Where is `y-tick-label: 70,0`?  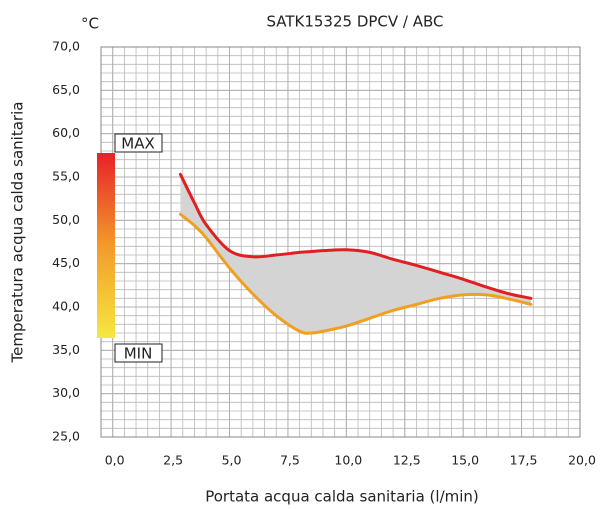
y-tick-label: 70,0 is located at coordinates (66, 46).